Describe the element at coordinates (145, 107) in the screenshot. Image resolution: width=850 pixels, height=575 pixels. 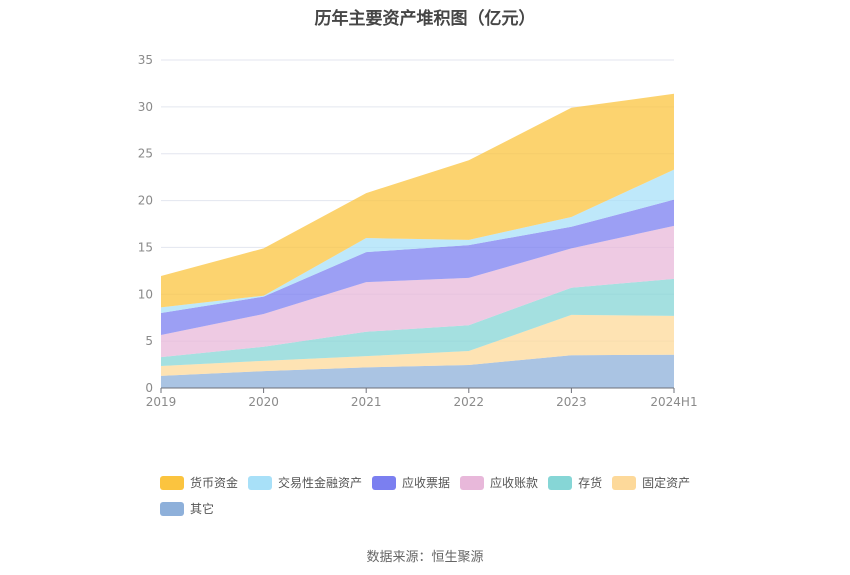
I see `y-tick-label: 30` at that location.